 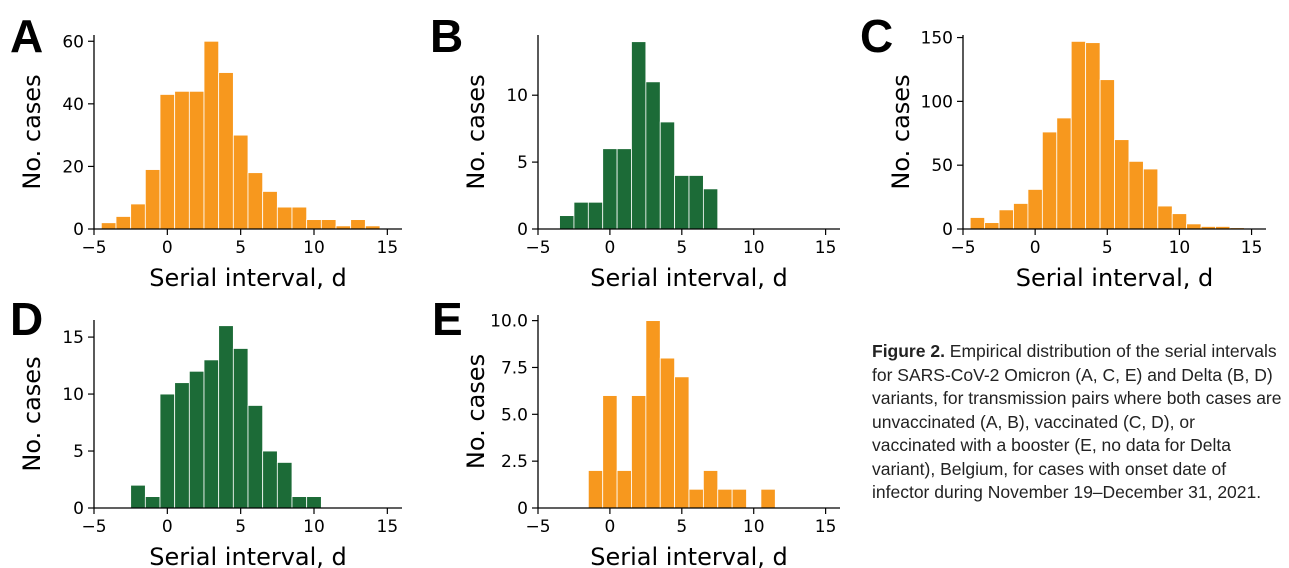 I want to click on y-tick-label: 7.5, so click(x=514, y=368).